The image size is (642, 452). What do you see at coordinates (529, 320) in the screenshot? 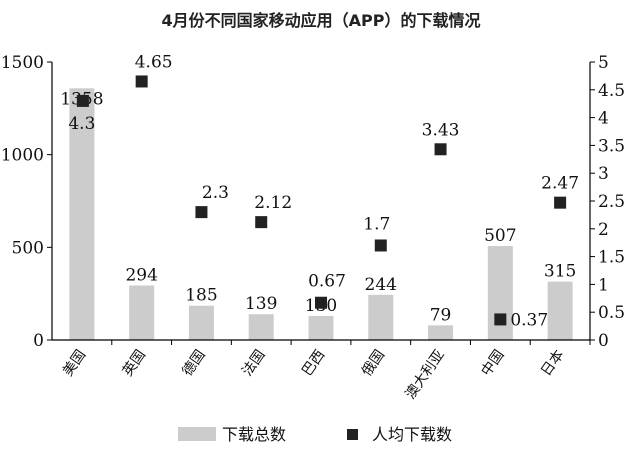
I see `point-value-label: 0.37` at bounding box center [529, 320].